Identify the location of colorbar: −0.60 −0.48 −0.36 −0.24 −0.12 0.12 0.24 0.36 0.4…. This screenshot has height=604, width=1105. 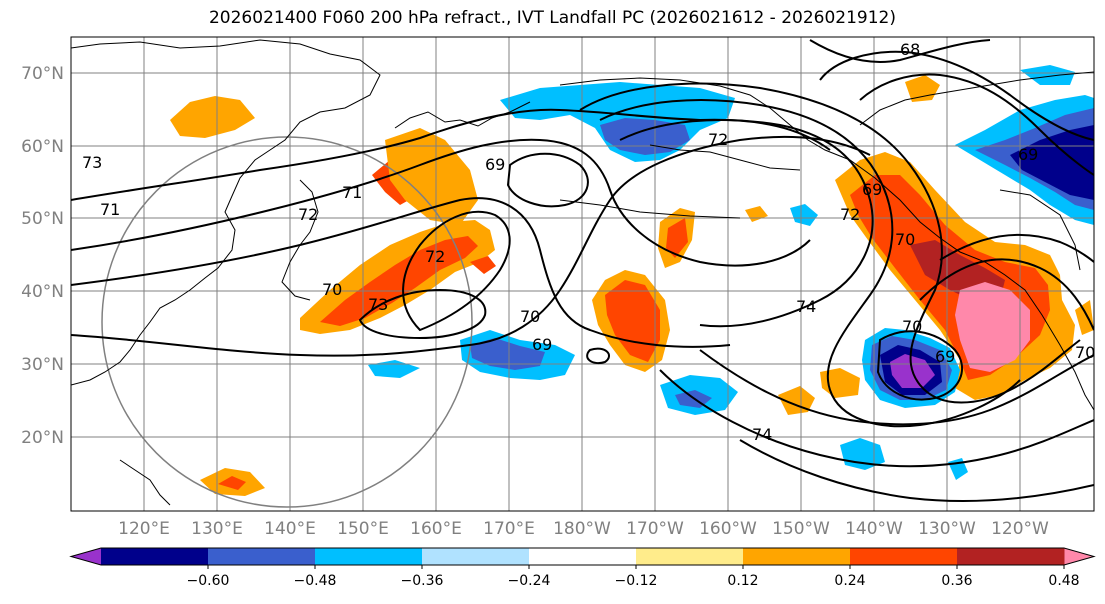
(582, 568).